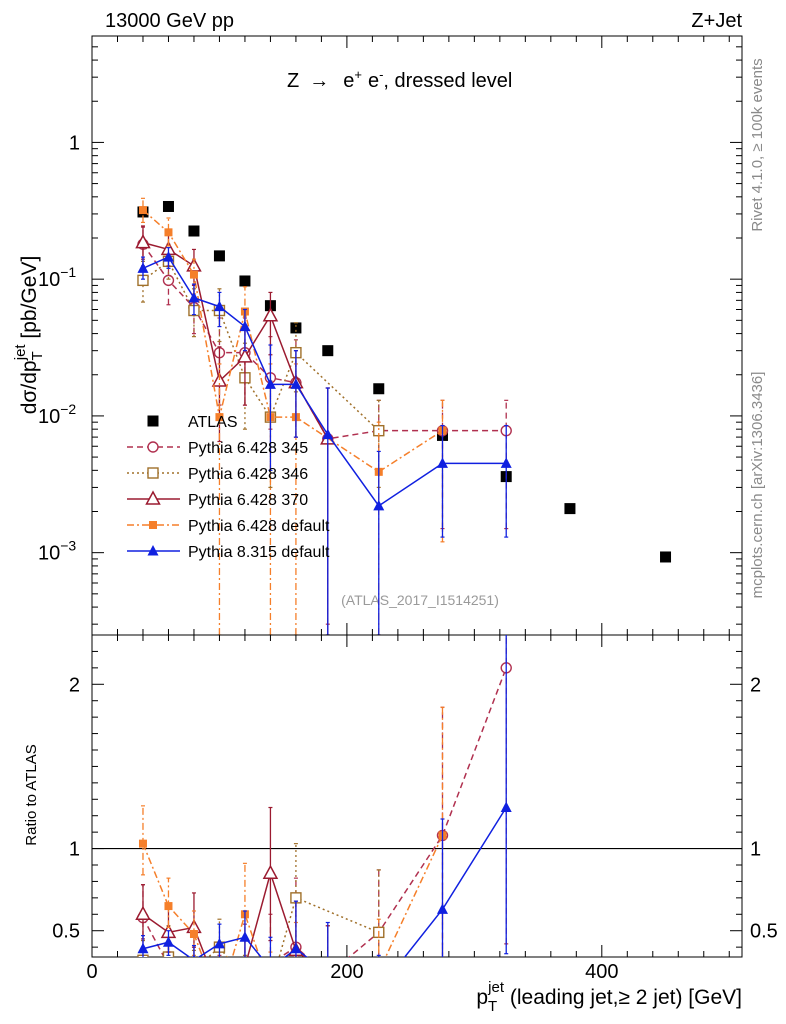 The height and width of the screenshot is (1024, 786). What do you see at coordinates (248, 474) in the screenshot?
I see `legend-label: Pythia 6.428 346` at bounding box center [248, 474].